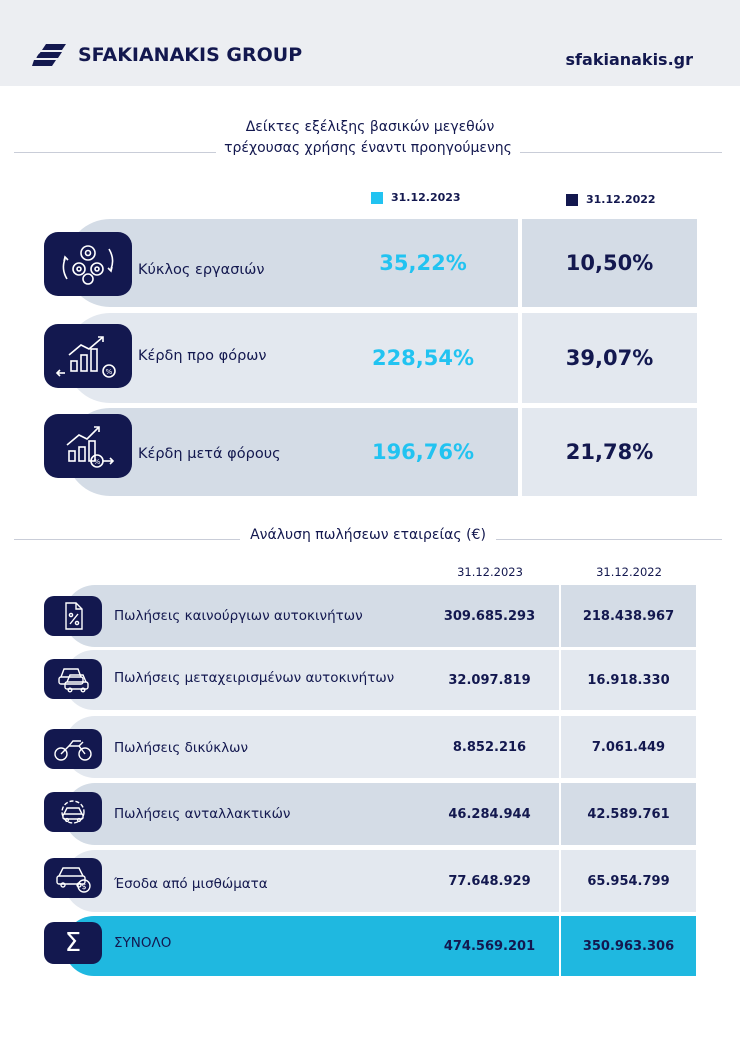 The image size is (740, 1046). I want to click on row-value-current: 8.852.216, so click(489, 747).